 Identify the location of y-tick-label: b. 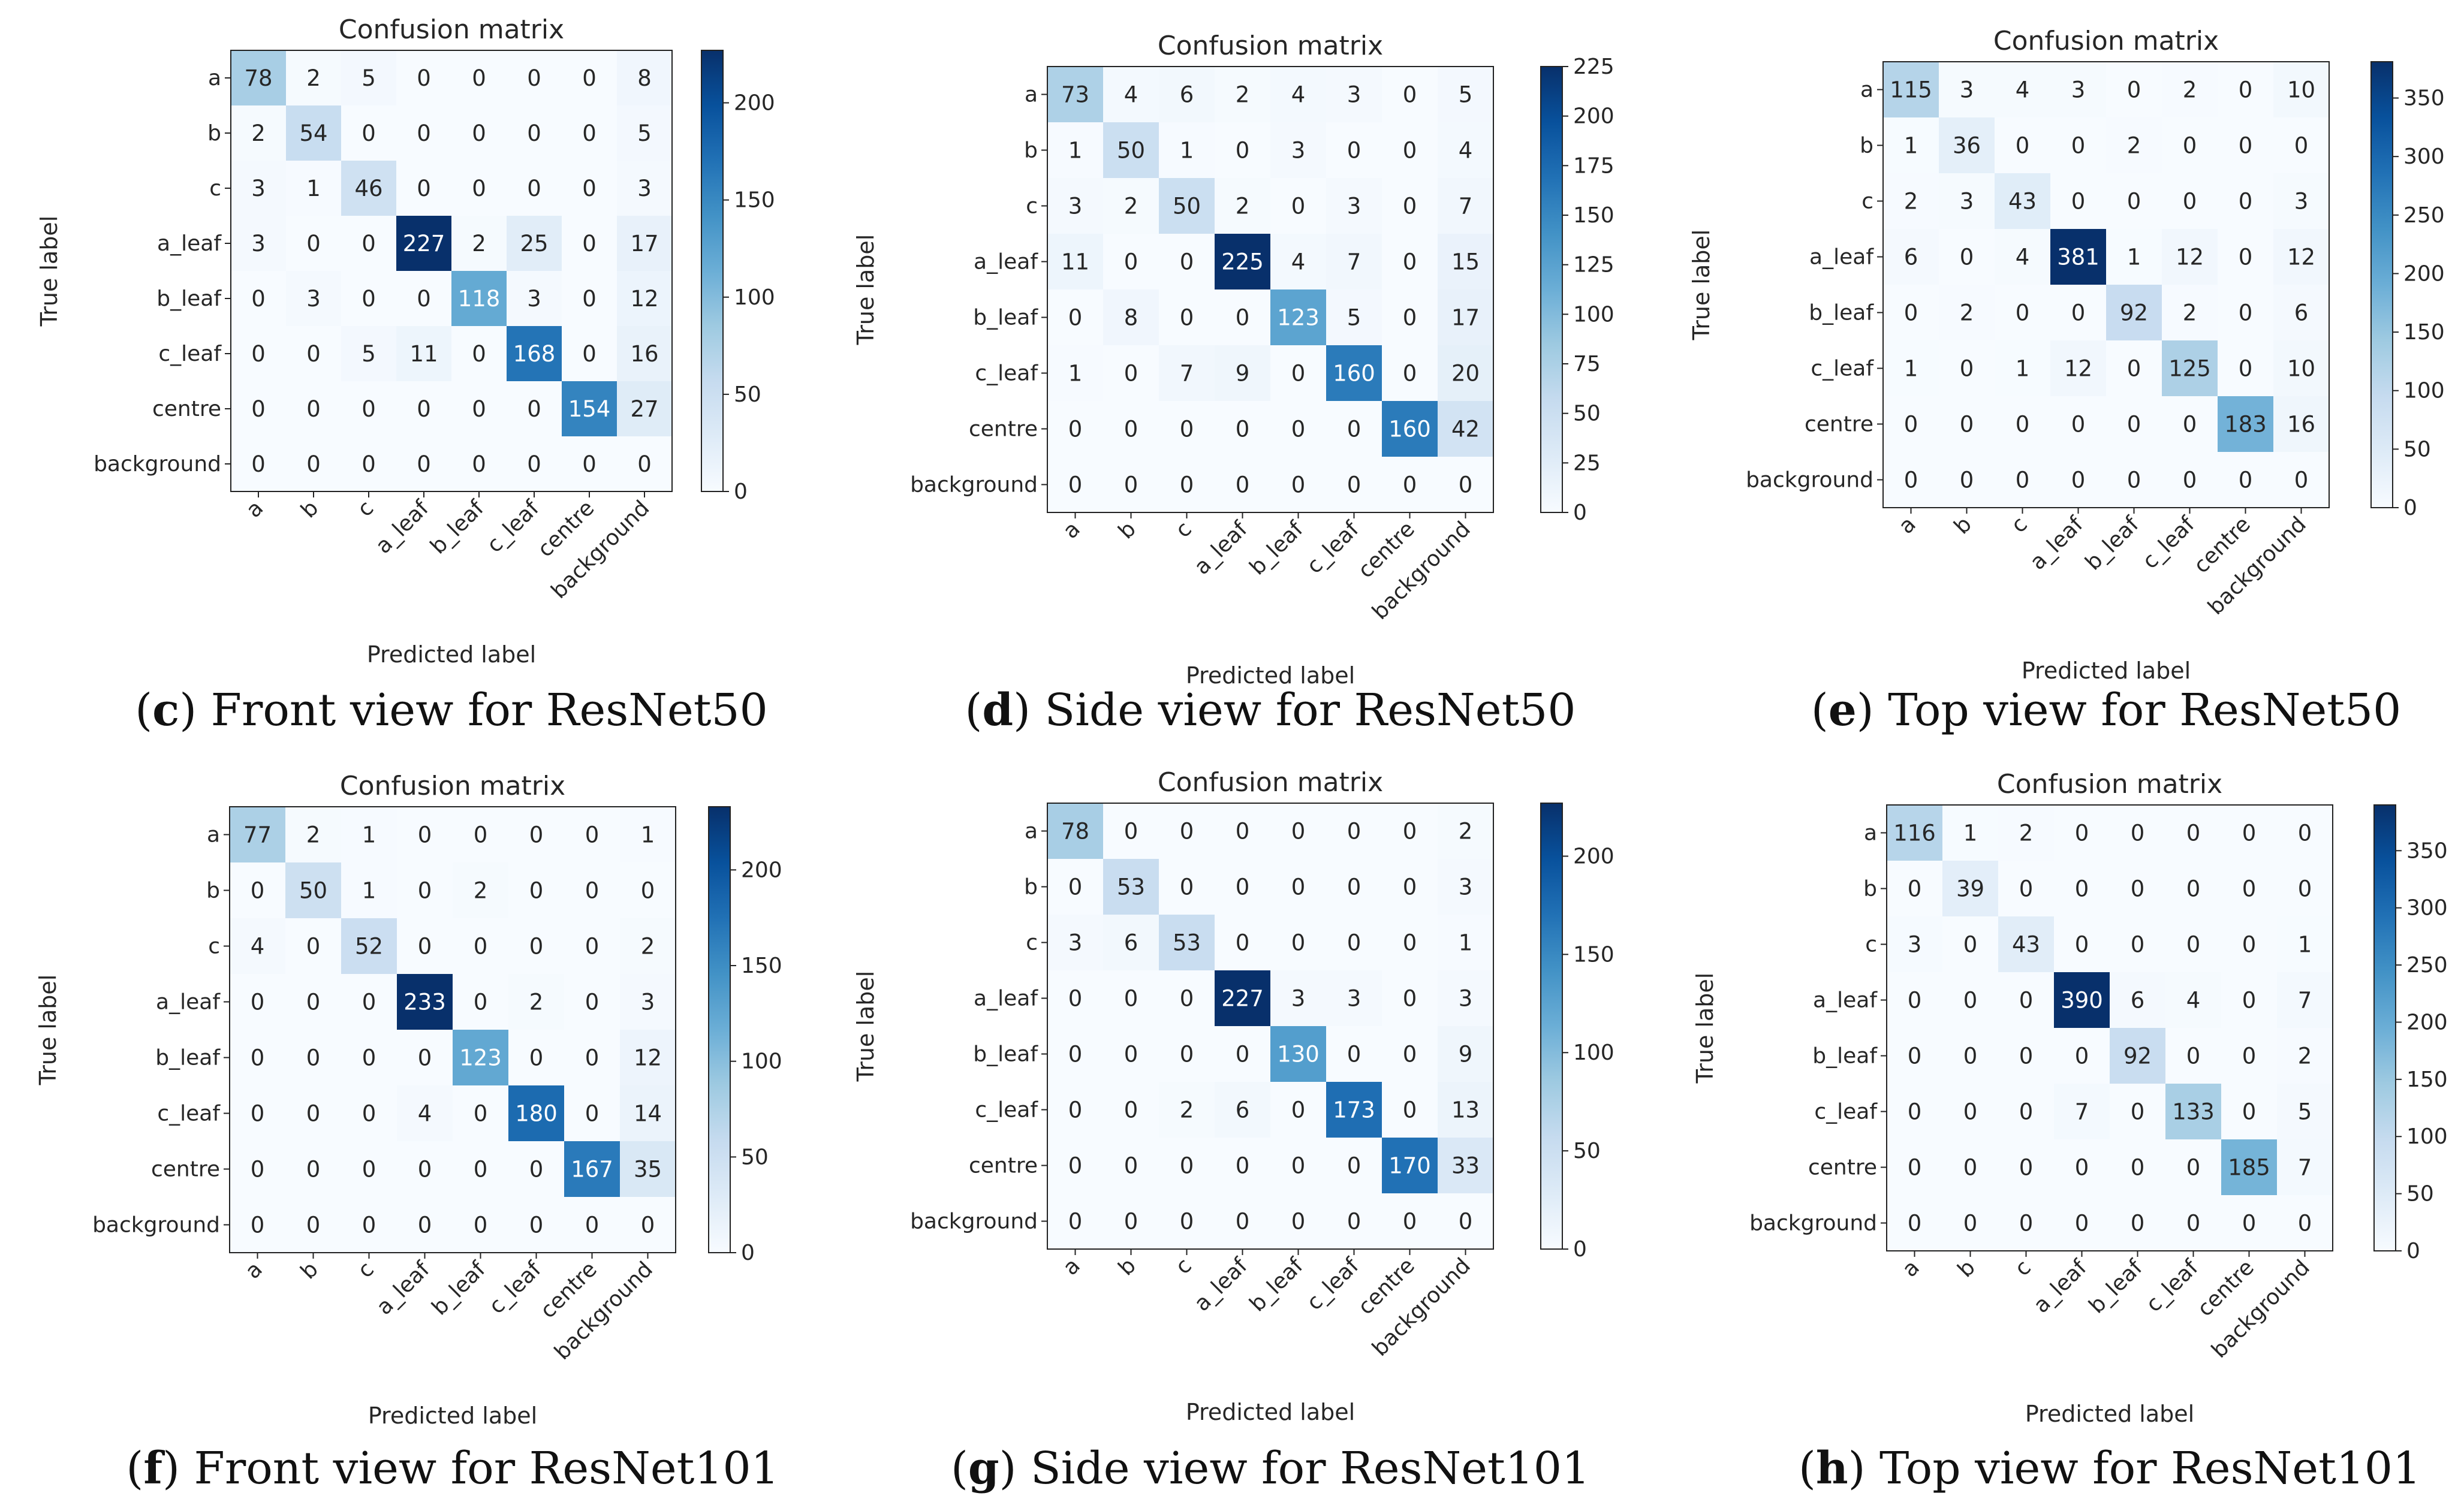
(1031, 887).